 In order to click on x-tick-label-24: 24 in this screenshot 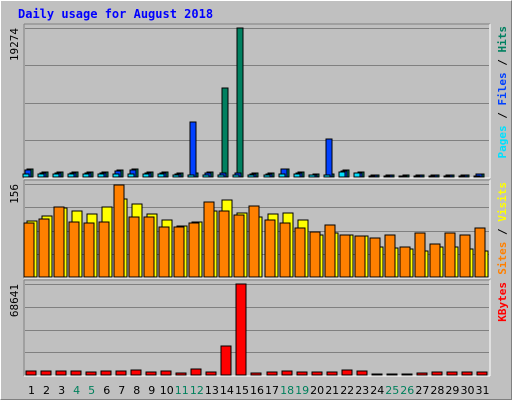, I will do `click(377, 390)`.